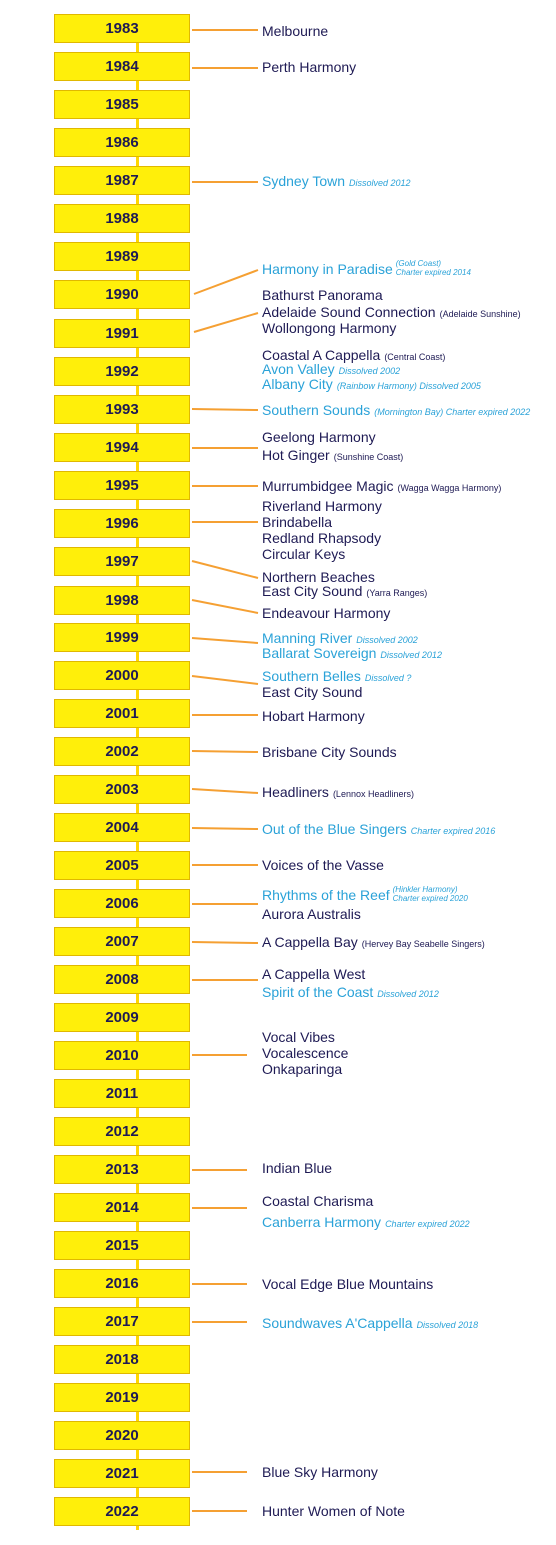 The height and width of the screenshot is (1545, 556). What do you see at coordinates (122, 600) in the screenshot?
I see `year-box: 1998` at bounding box center [122, 600].